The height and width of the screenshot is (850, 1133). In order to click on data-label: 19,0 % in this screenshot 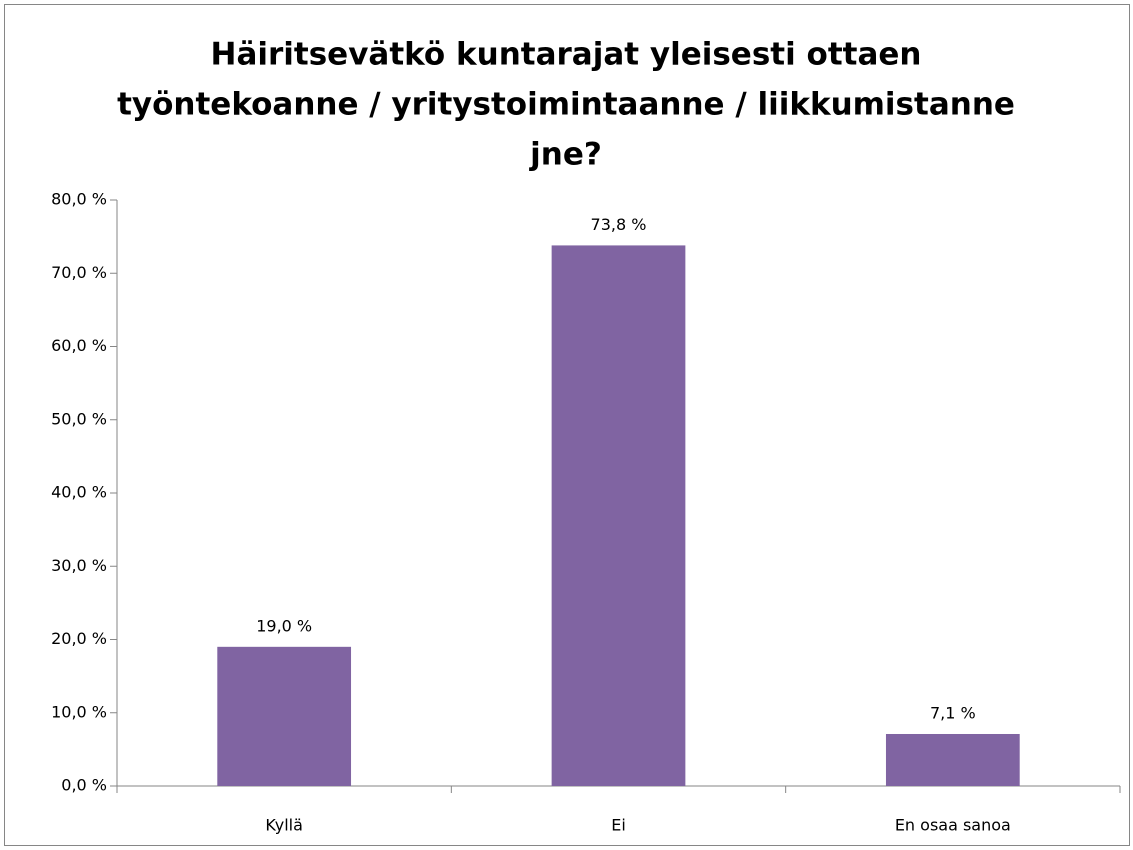, I will do `click(284, 625)`.